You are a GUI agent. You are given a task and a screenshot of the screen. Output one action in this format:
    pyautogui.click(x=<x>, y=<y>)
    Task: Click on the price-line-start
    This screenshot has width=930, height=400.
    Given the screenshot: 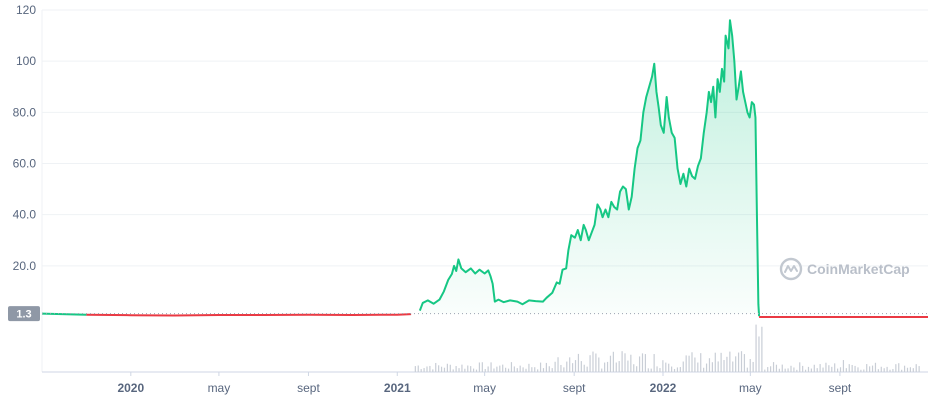 What is the action you would take?
    pyautogui.click(x=64, y=314)
    